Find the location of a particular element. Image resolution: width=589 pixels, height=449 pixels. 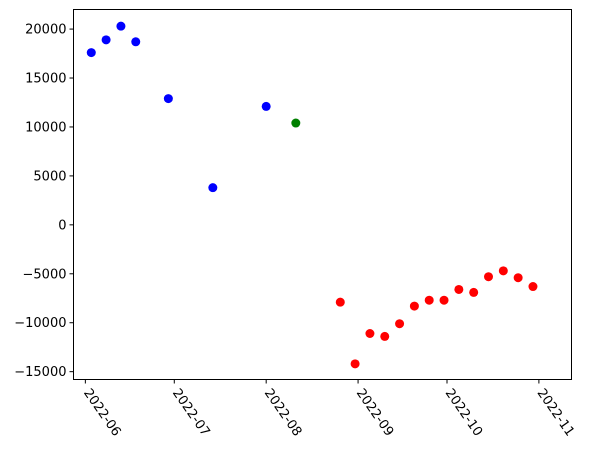

y-tick-label: 0 is located at coordinates (62, 225).